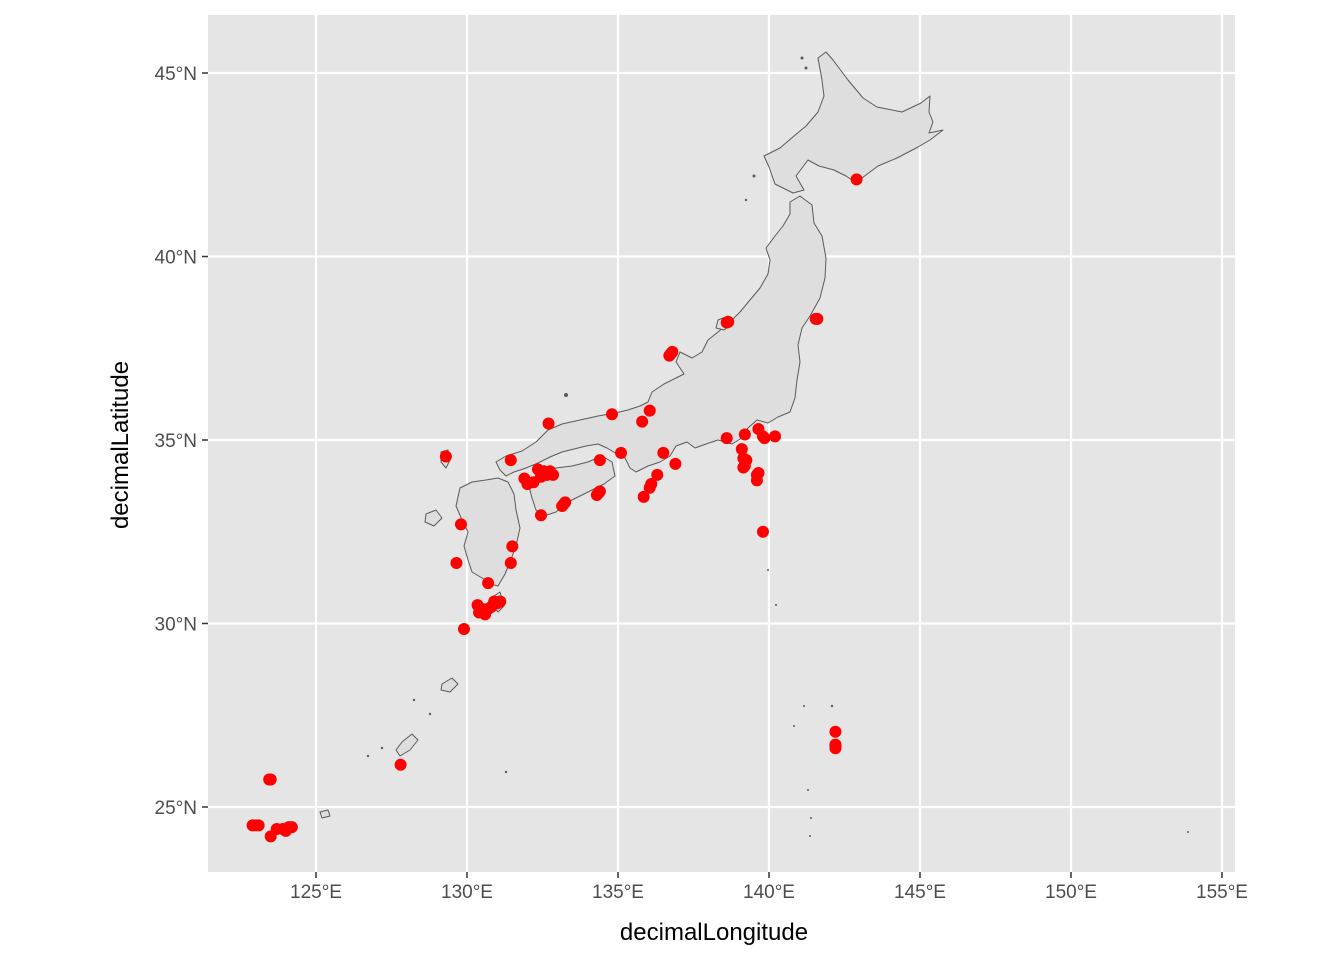 The height and width of the screenshot is (960, 1344). I want to click on x-tick-label: 125°E, so click(316, 892).